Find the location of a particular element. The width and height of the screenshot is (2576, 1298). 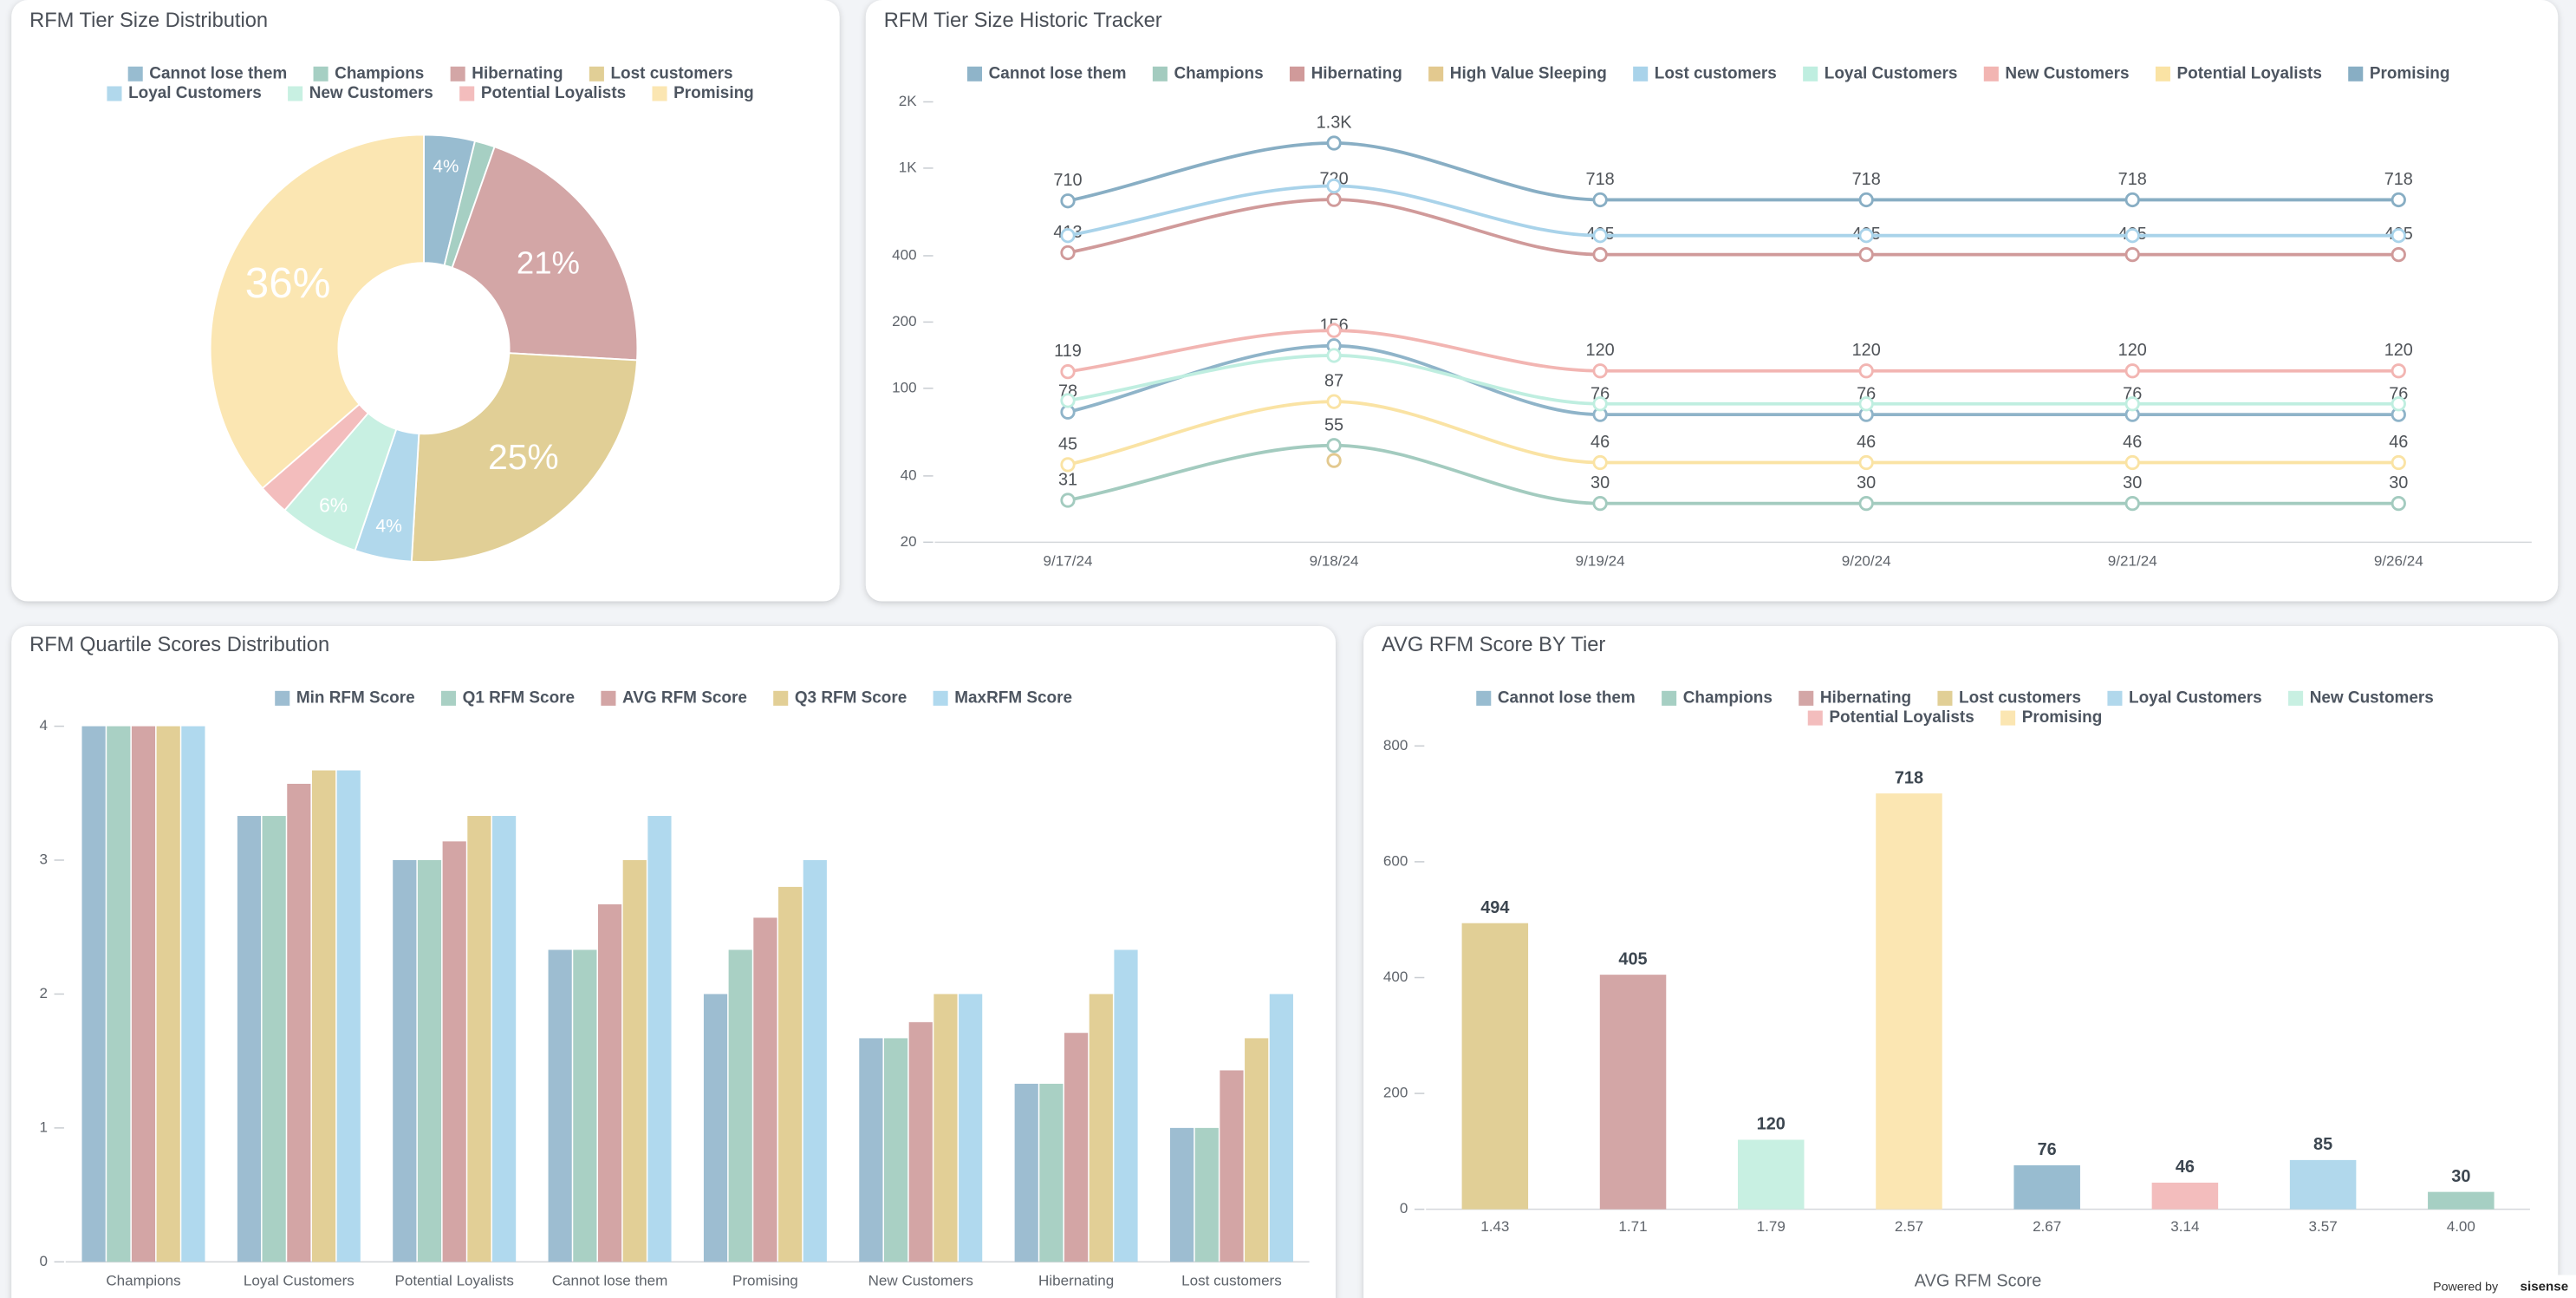

x-tick-label: 1.43 is located at coordinates (1494, 1227).